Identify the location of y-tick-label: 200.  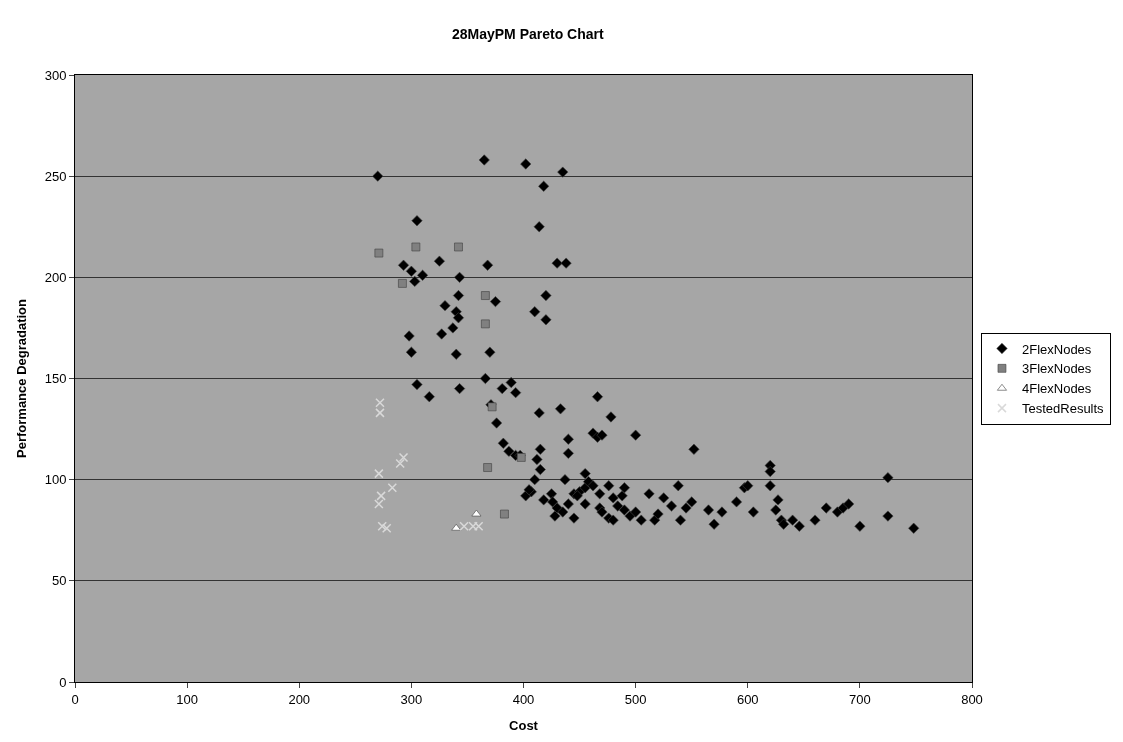
(55, 277).